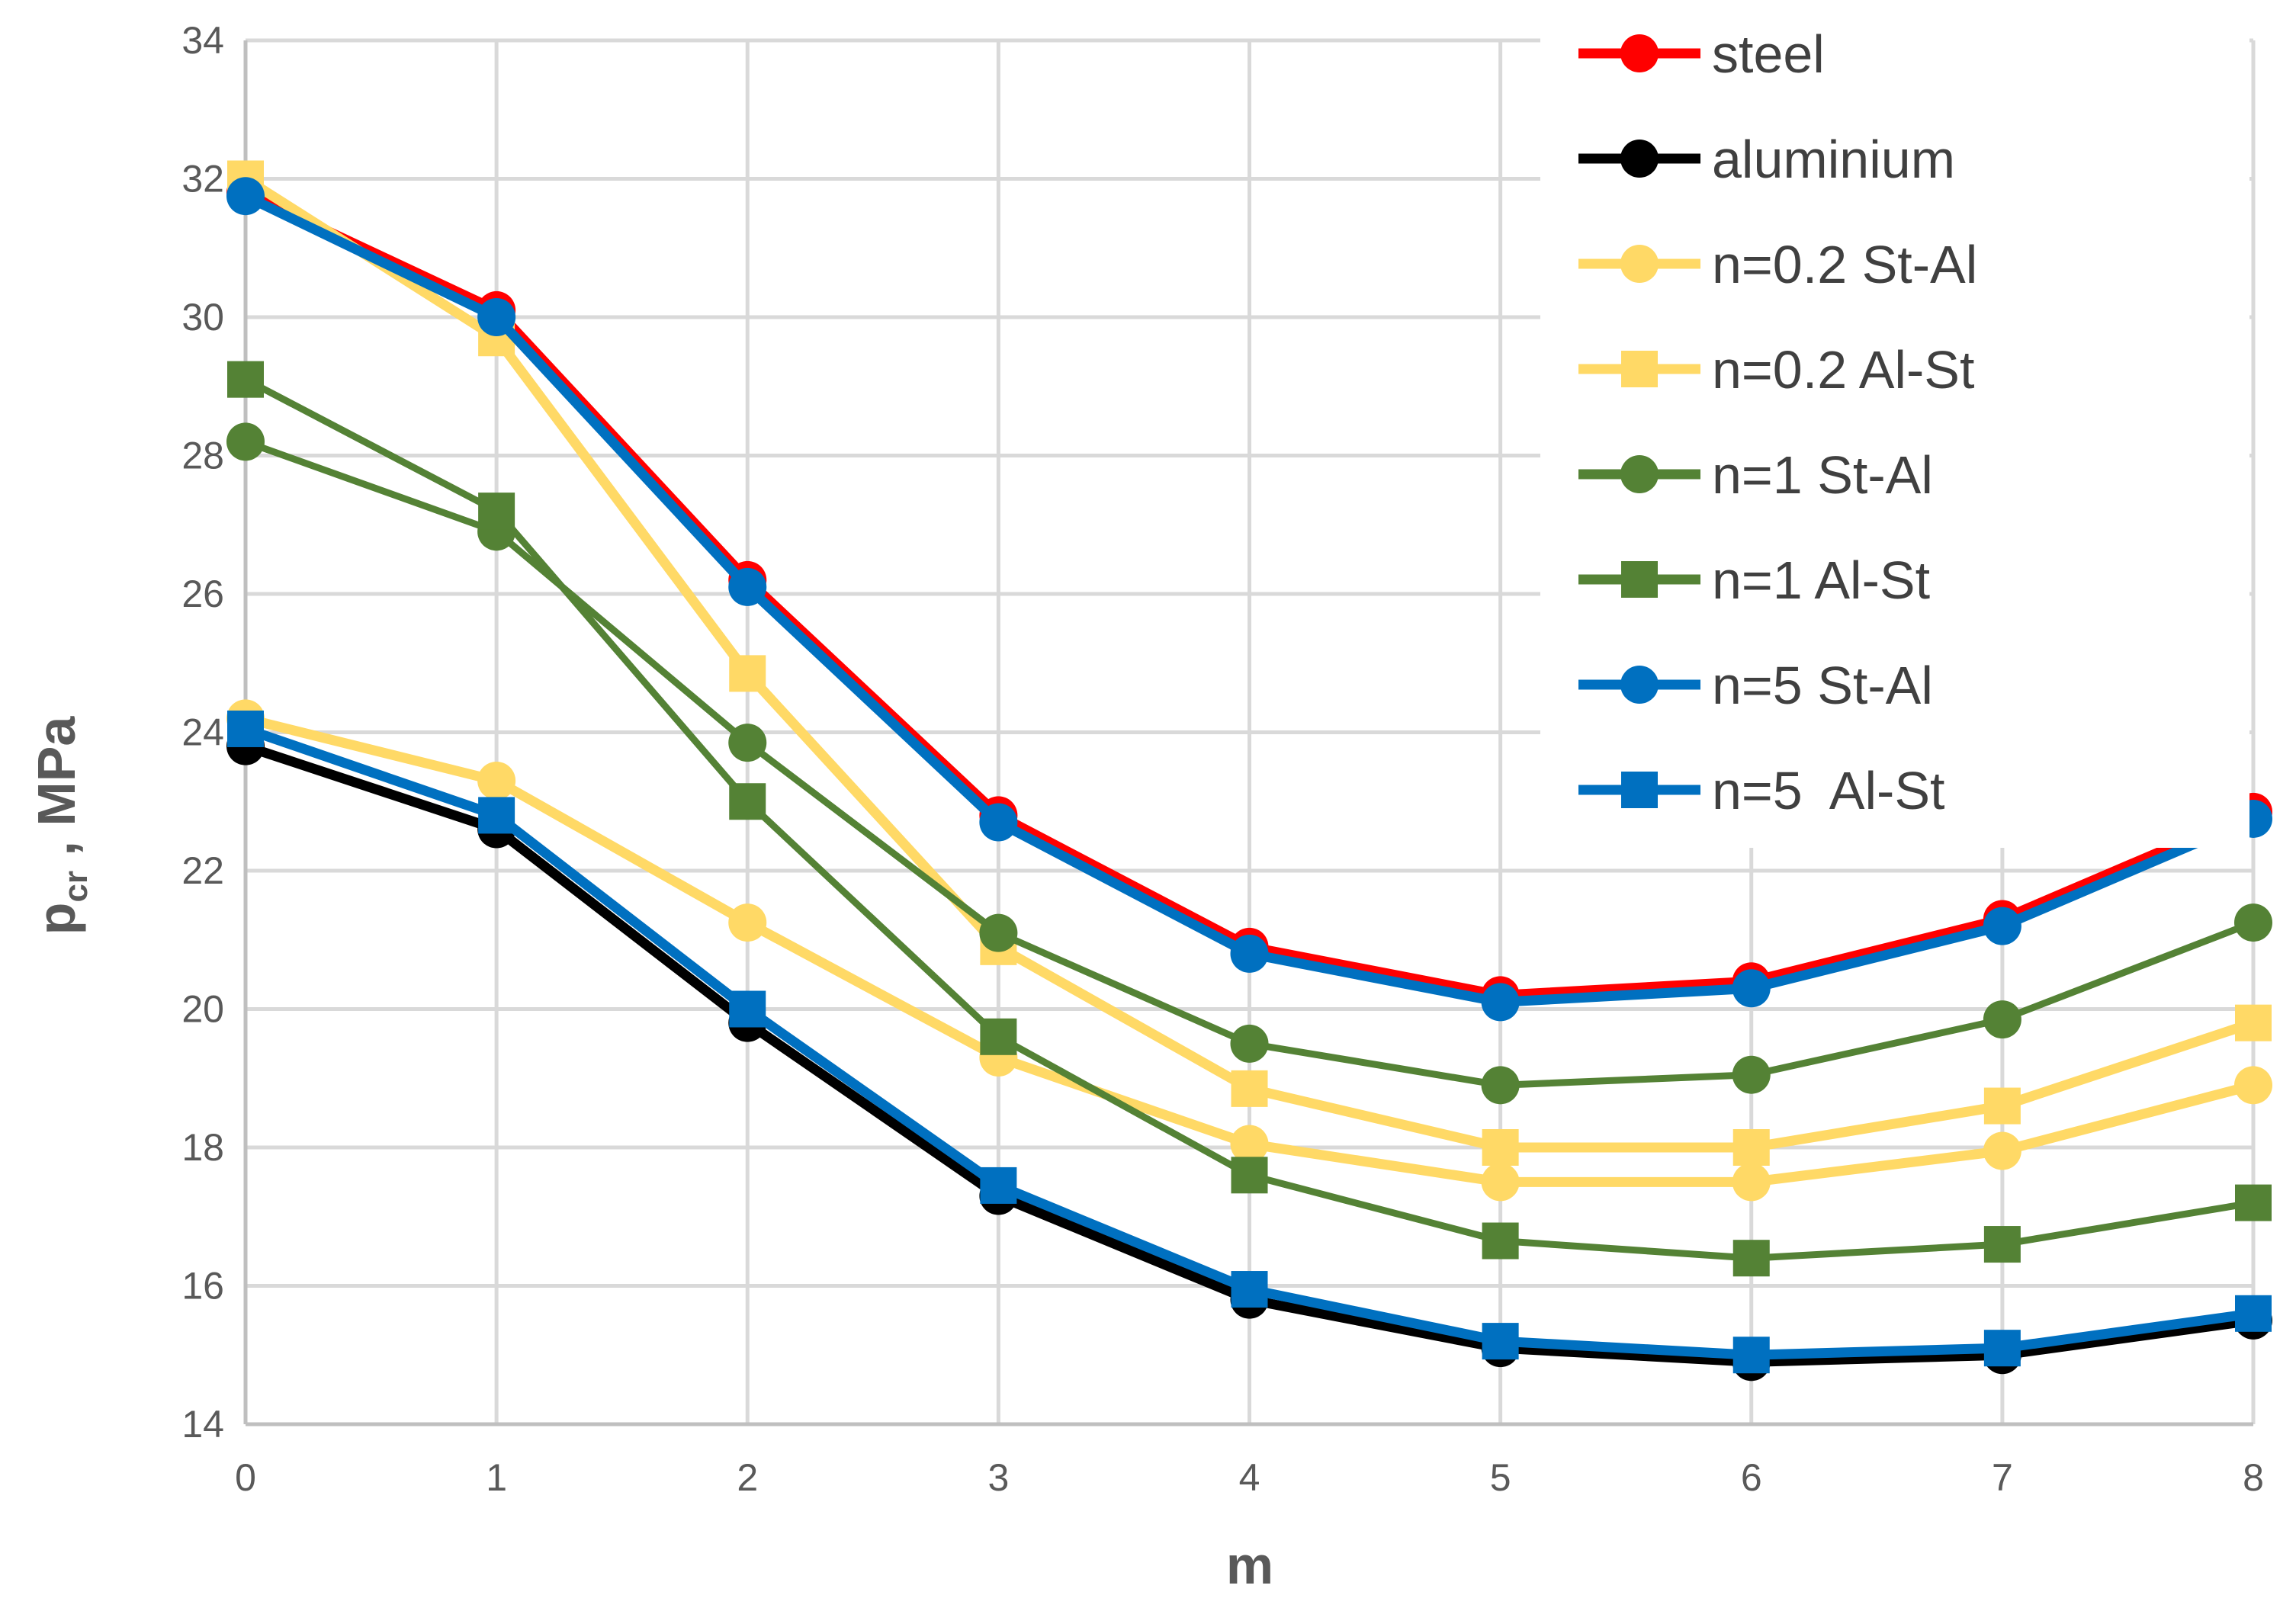 This screenshot has height=1611, width=2296. Describe the element at coordinates (1844, 264) in the screenshot. I see `legend-label: n=0.2 St-Al` at that location.